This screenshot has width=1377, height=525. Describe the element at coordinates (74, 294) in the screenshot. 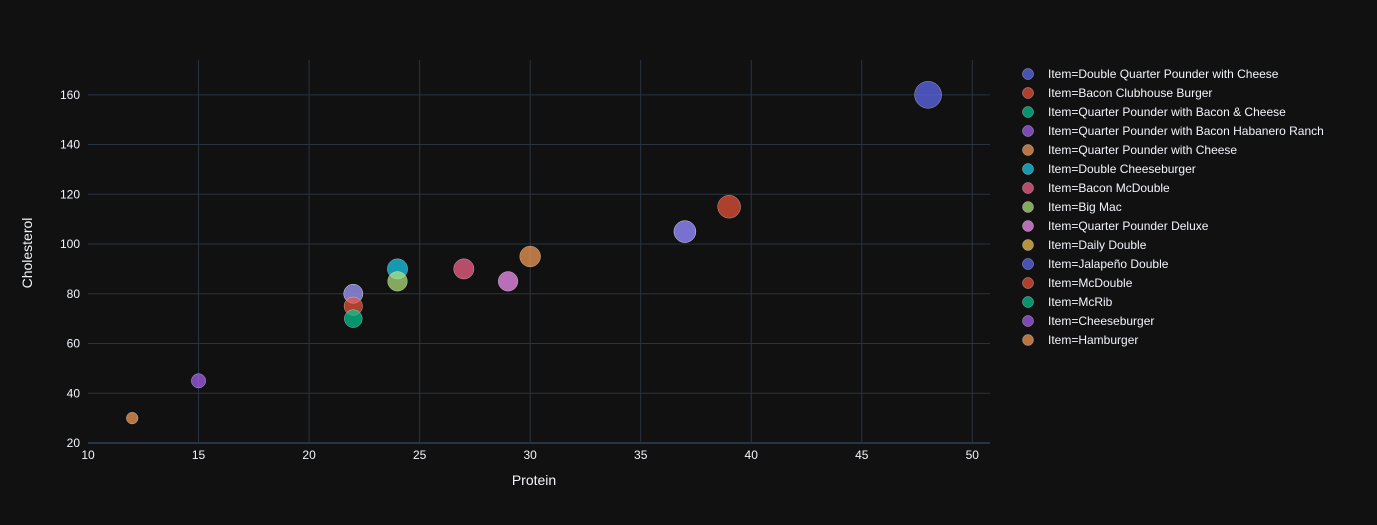

I see `y-tick-label: 80` at that location.